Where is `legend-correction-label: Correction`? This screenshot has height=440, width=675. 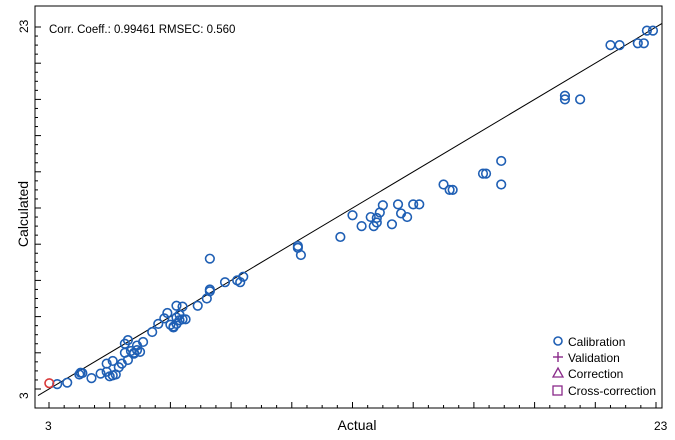
legend-correction-label: Correction is located at coordinates (595, 374).